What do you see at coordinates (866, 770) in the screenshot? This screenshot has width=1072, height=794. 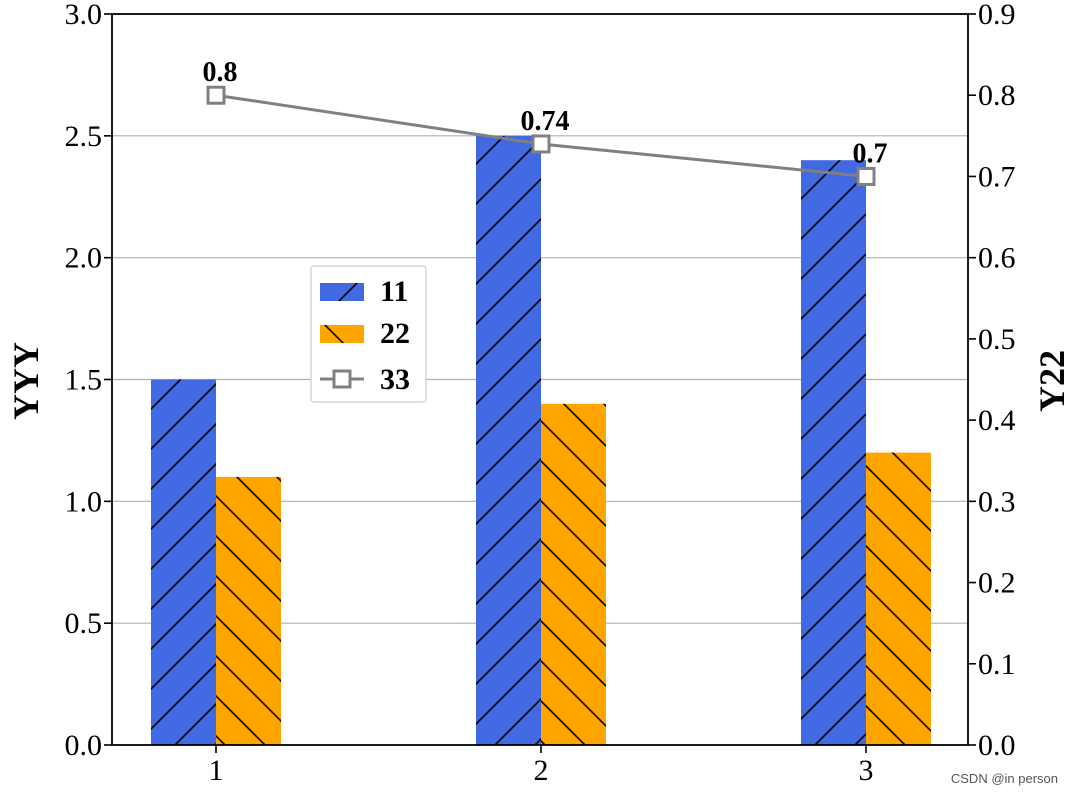 I see `x-tick-label-2: 3` at bounding box center [866, 770].